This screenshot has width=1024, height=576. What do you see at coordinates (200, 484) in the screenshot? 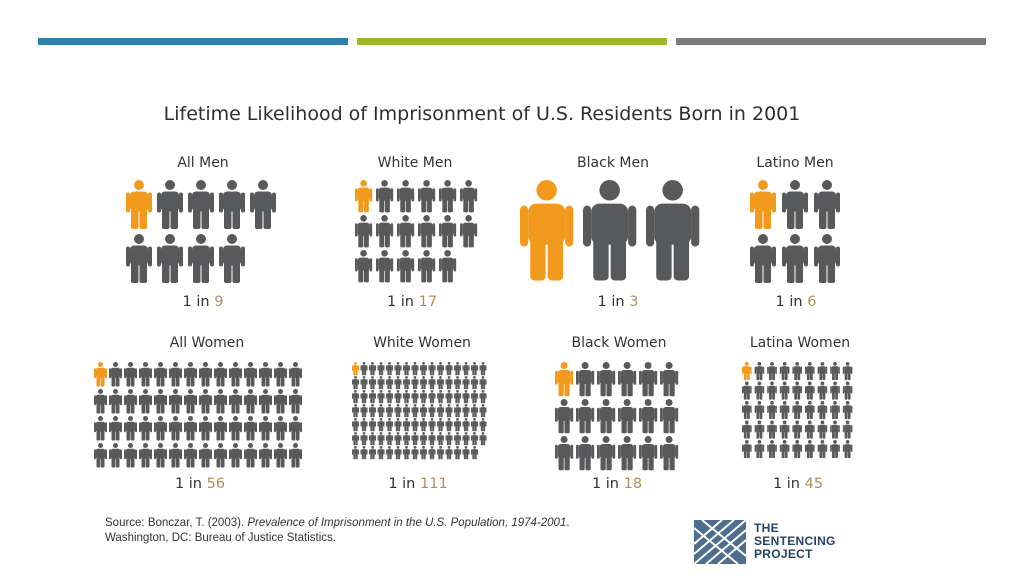
I see `ratio-all-women: 1 in 56` at bounding box center [200, 484].